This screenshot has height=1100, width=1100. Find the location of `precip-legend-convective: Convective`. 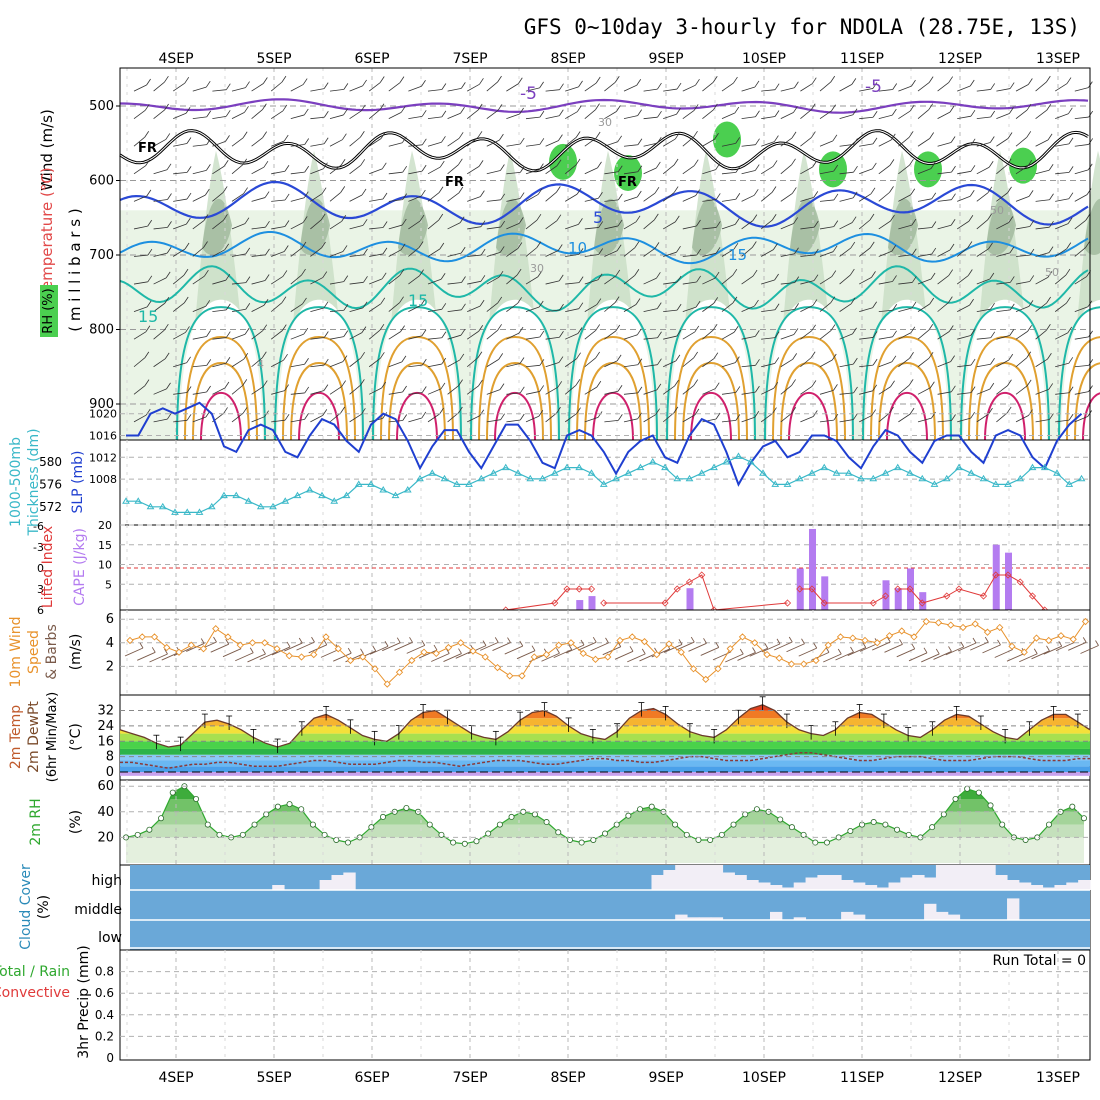

precip-legend-convective: Convective is located at coordinates (35, 993).